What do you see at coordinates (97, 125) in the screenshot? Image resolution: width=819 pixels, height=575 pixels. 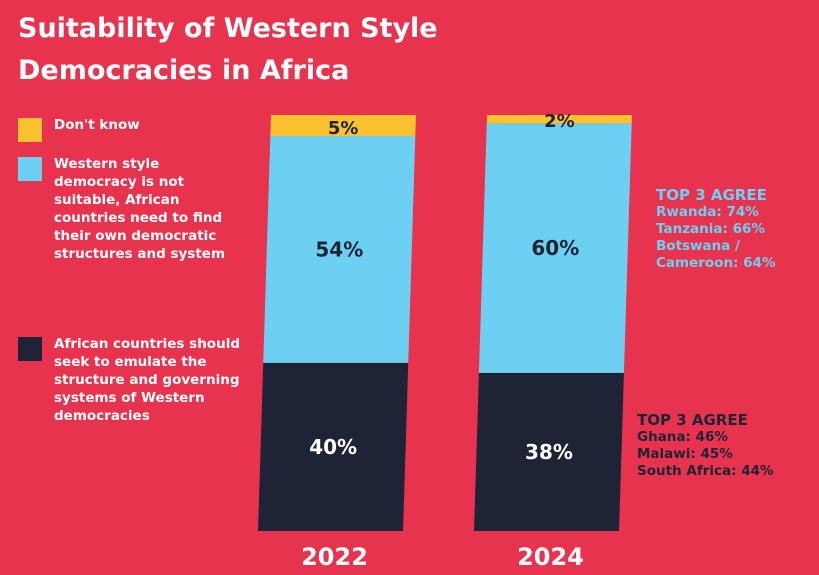 I see `legend-label-dont-know: Don't know` at bounding box center [97, 125].